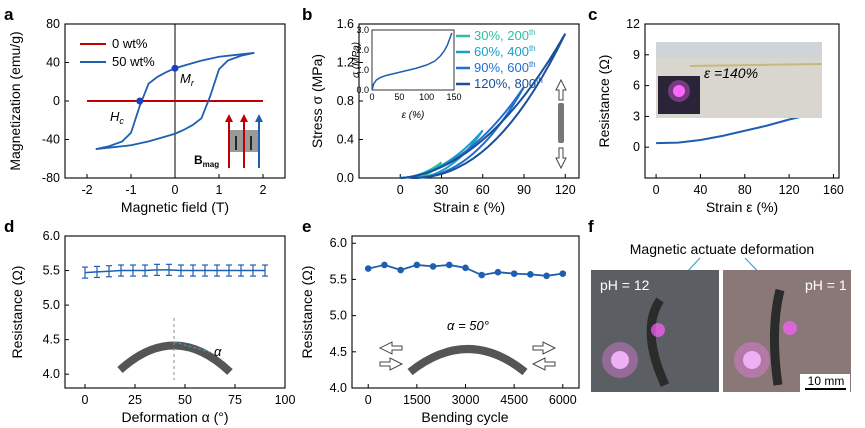  What do you see at coordinates (306, 226) in the screenshot?
I see `panel-label-e: e` at bounding box center [306, 226].